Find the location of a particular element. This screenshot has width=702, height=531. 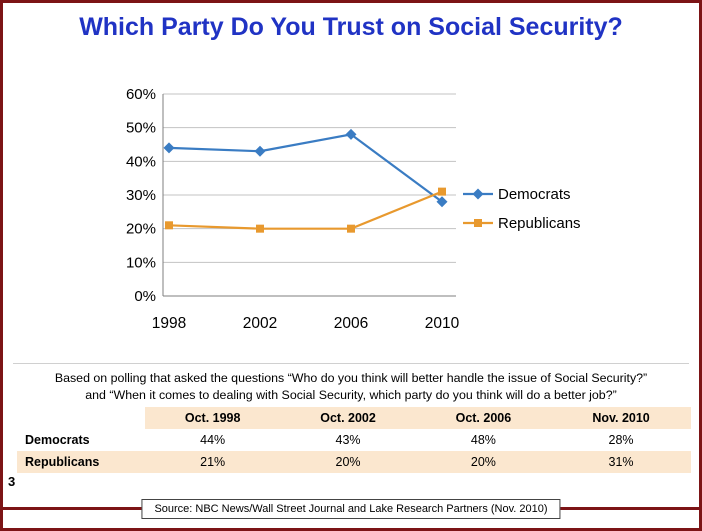

col-header-oct-1998: Oct. 1998 is located at coordinates (213, 418).